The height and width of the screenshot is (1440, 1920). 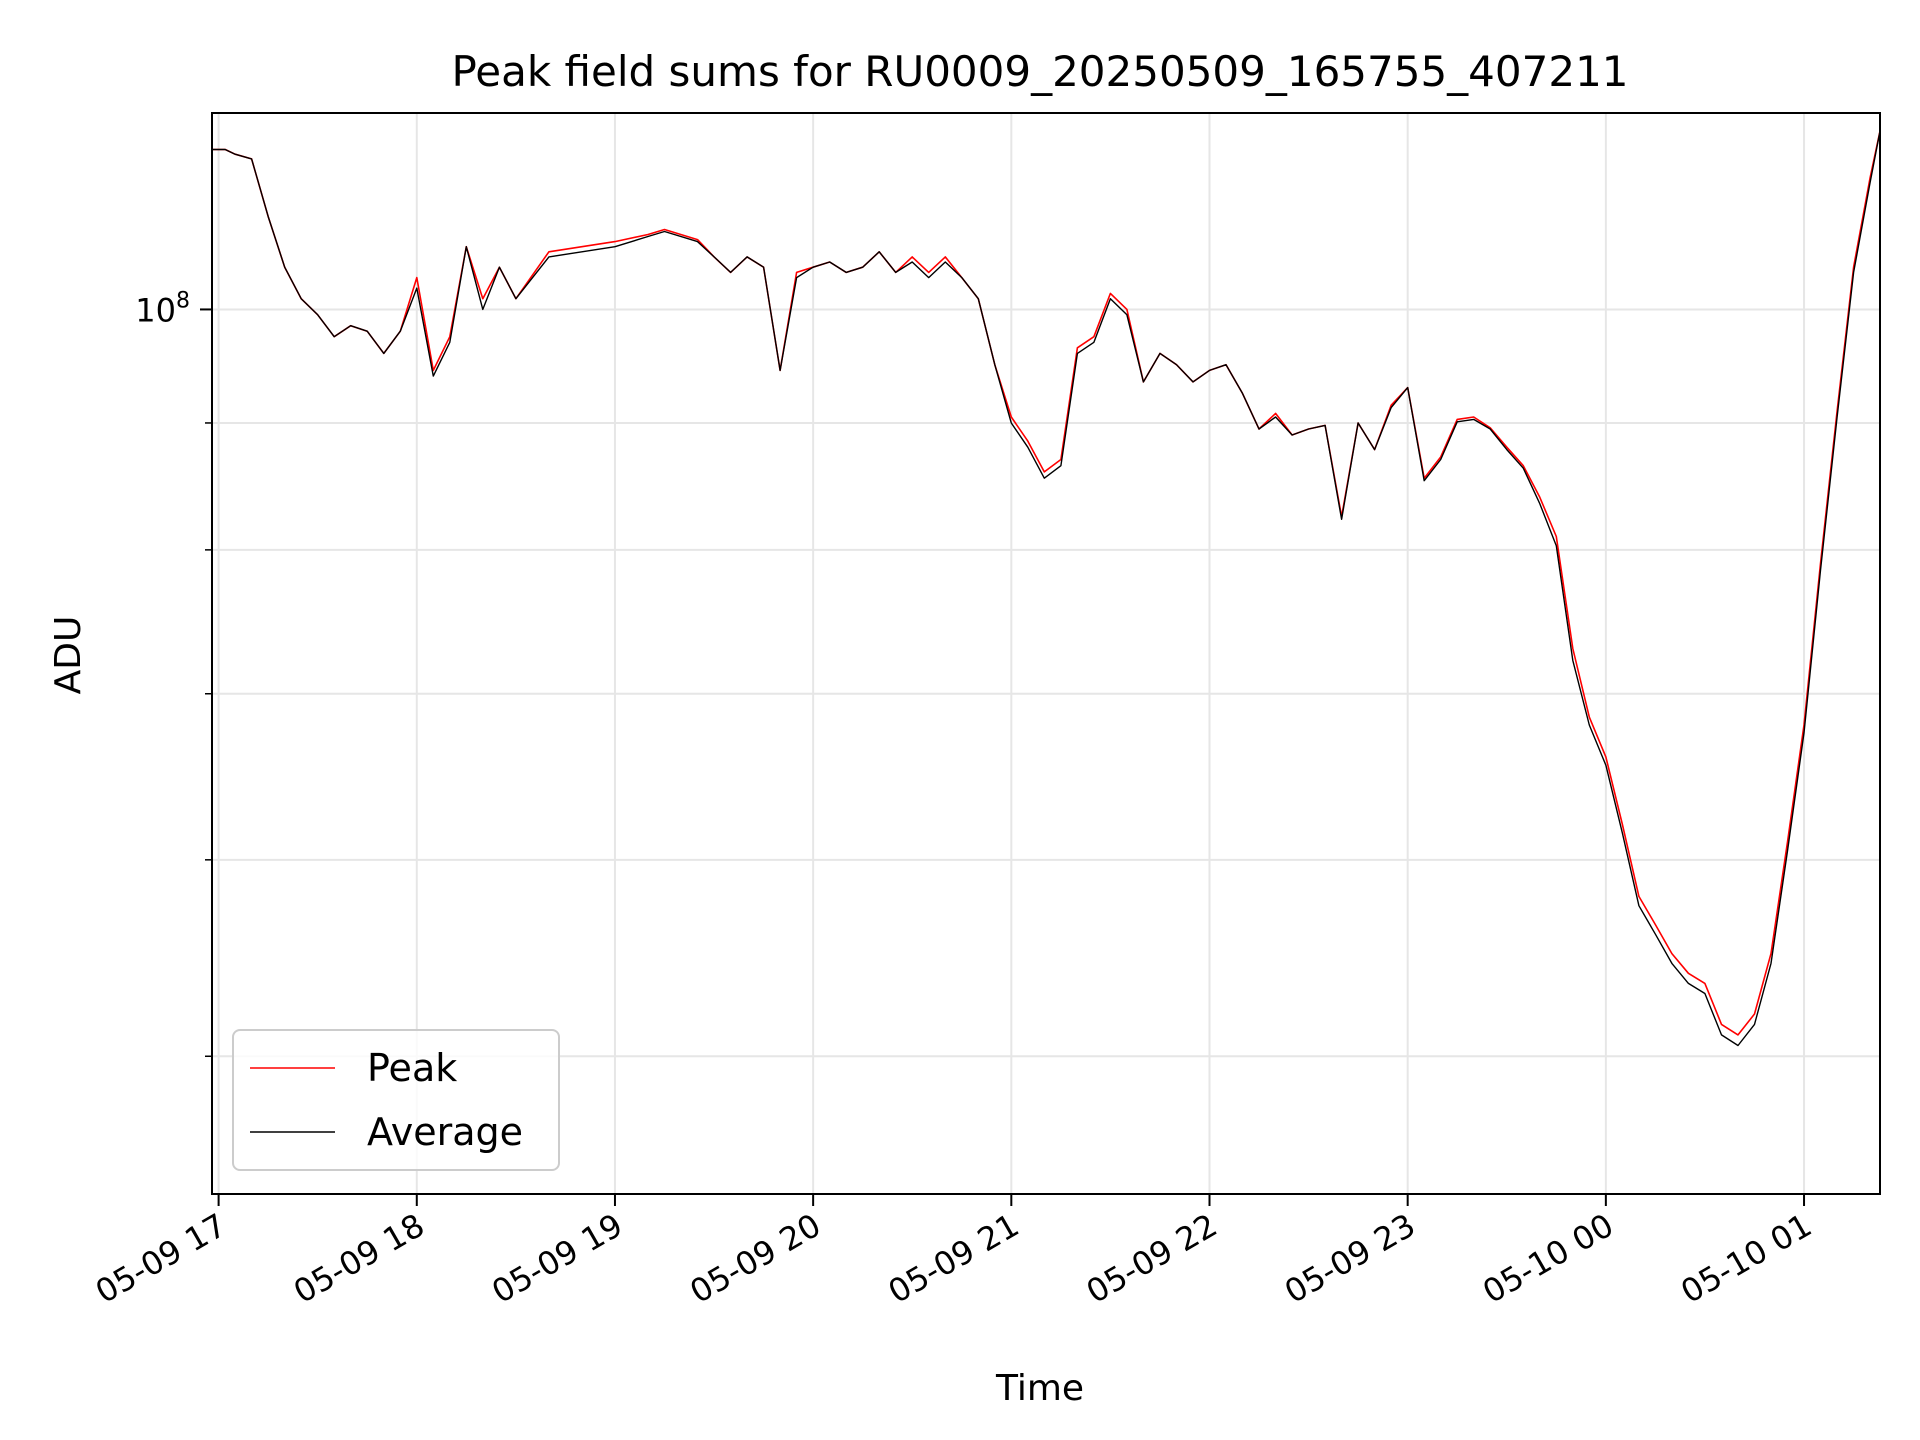 I want to click on legend-label-average: Average, so click(x=445, y=1132).